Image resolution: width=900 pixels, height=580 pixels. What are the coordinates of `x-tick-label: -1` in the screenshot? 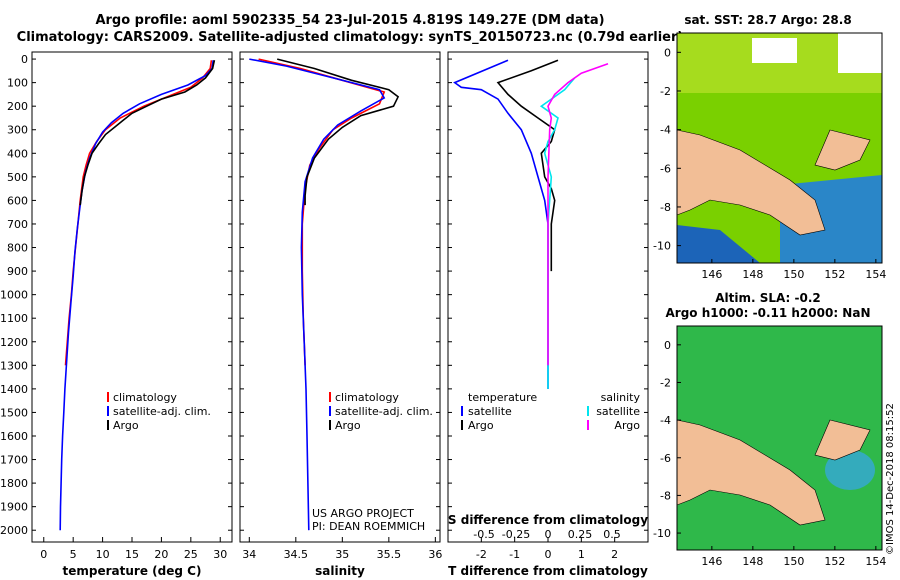 It's located at (514, 554).